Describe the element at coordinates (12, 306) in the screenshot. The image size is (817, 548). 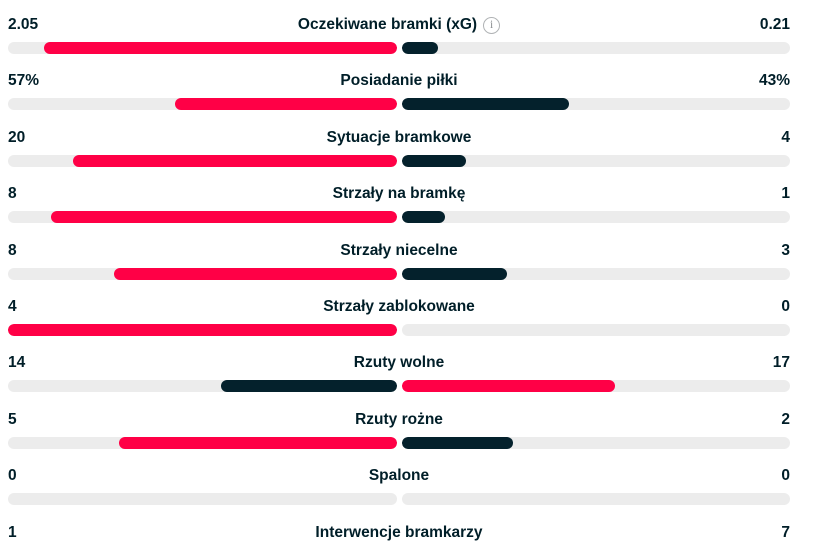
I see `home-value: 4` at that location.